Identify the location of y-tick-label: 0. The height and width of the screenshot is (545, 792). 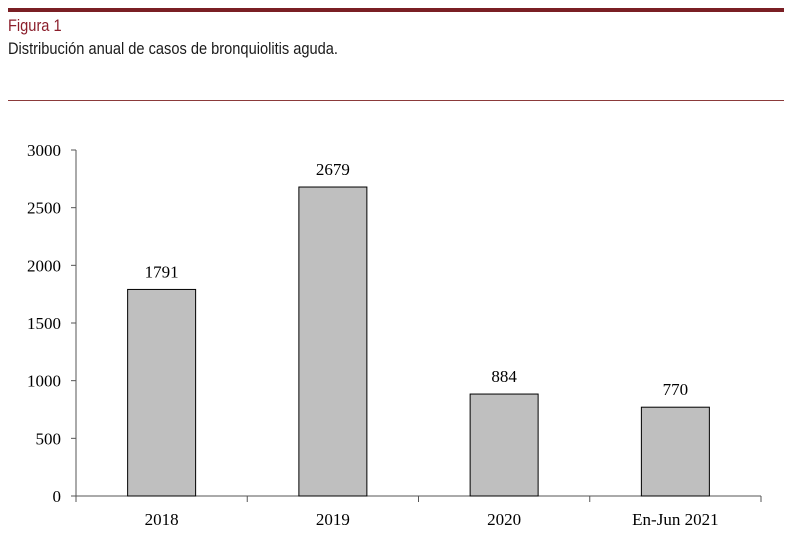
(57, 496).